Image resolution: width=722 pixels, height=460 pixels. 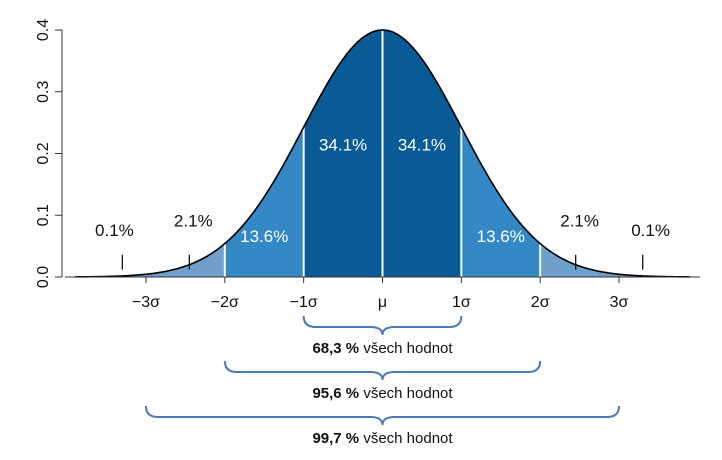 I want to click on x-tick-label-0: −3σ, so click(x=146, y=302).